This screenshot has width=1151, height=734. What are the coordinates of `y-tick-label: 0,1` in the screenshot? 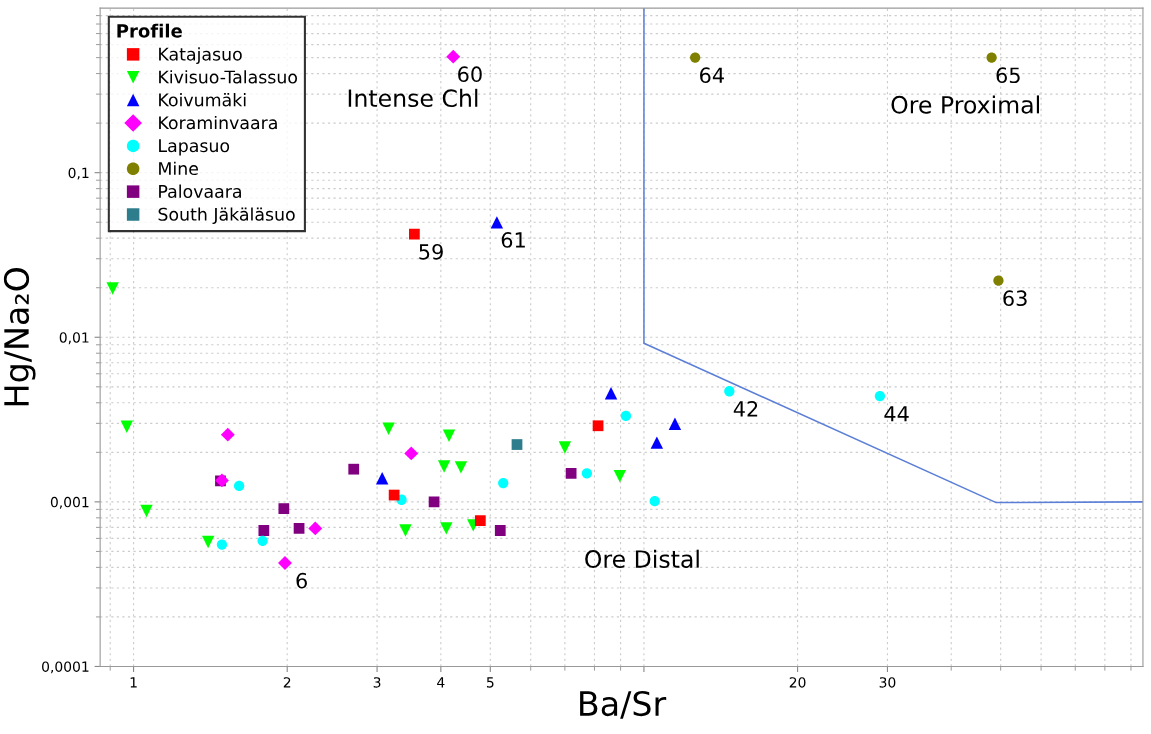 It's located at (78, 173).